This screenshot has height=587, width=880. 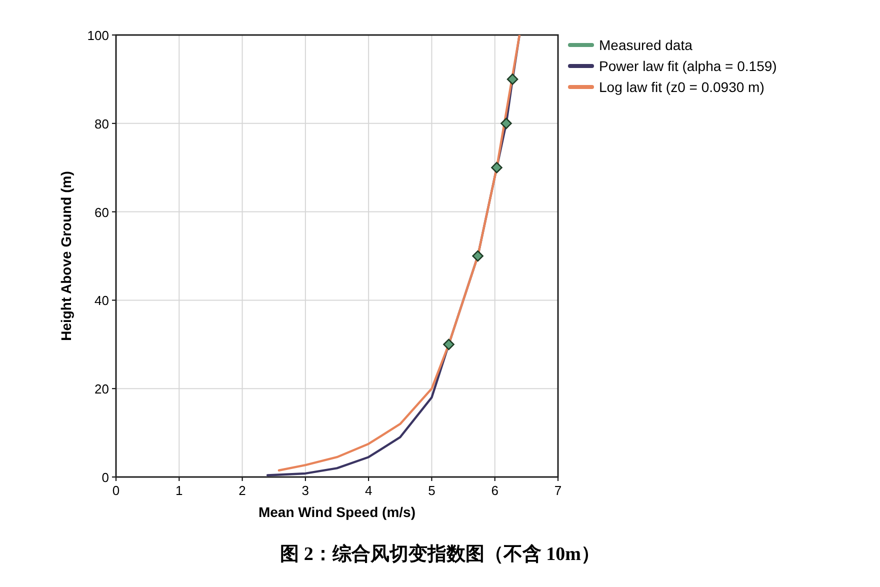 I want to click on y-tick-label: 60, so click(x=101, y=212).